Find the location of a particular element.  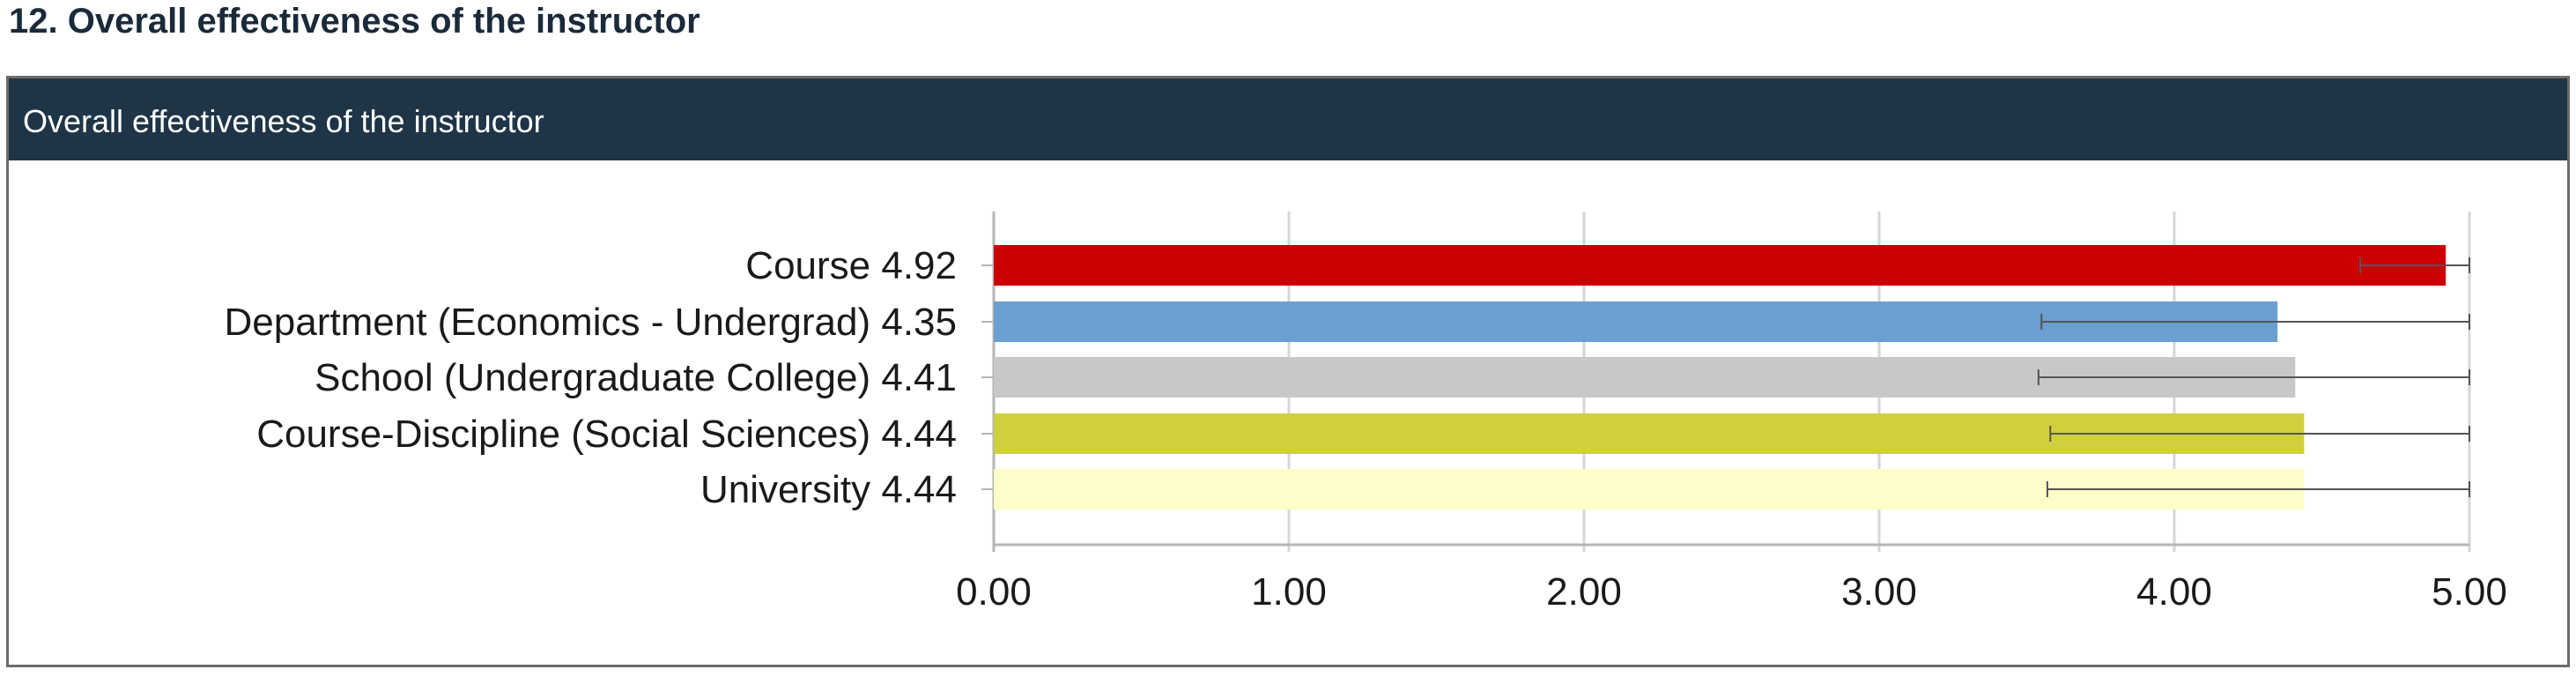

x-tick-label: 4.00 is located at coordinates (2174, 592).